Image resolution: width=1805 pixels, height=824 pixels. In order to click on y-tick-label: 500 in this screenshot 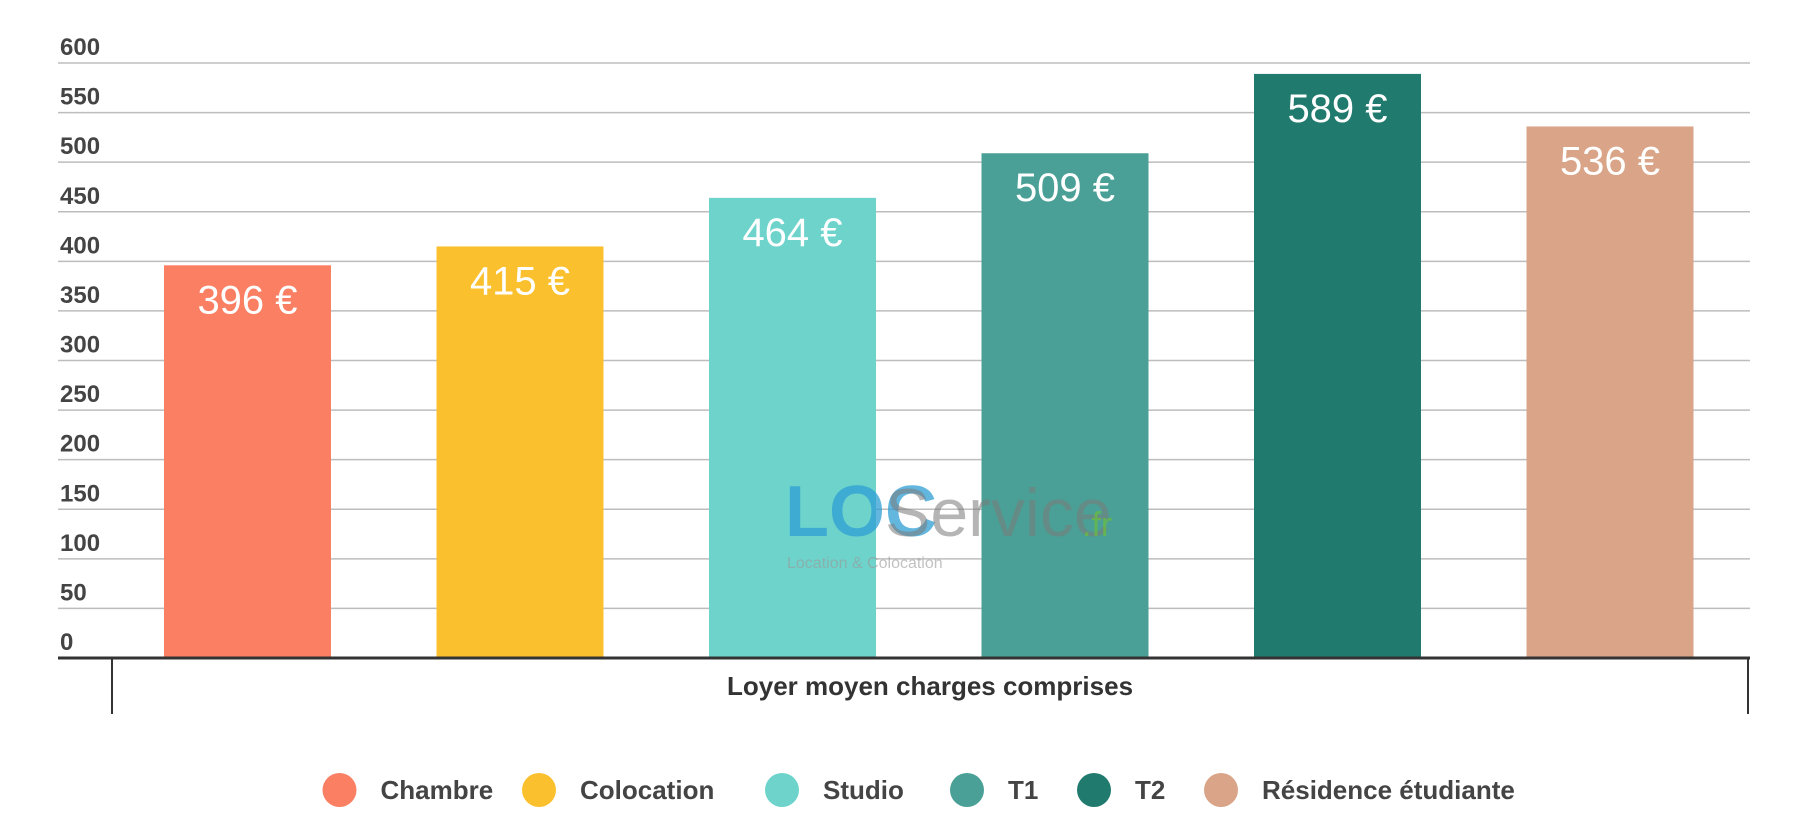, I will do `click(80, 146)`.